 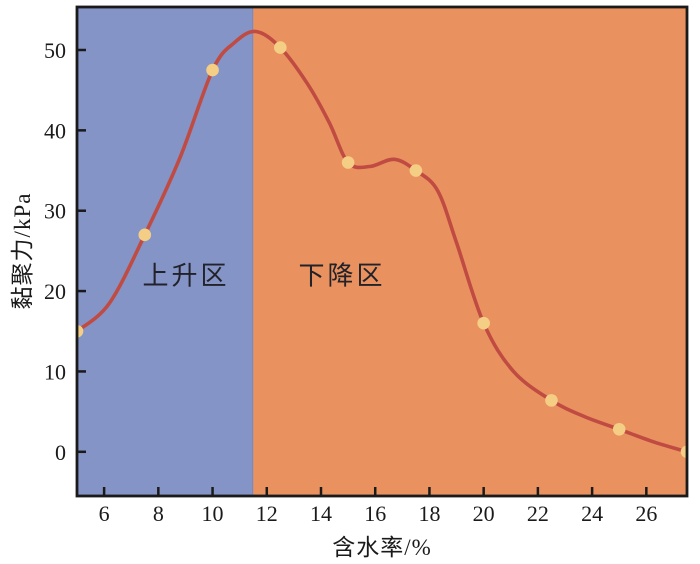 What do you see at coordinates (538, 513) in the screenshot?
I see `x-tick-label: 22` at bounding box center [538, 513].